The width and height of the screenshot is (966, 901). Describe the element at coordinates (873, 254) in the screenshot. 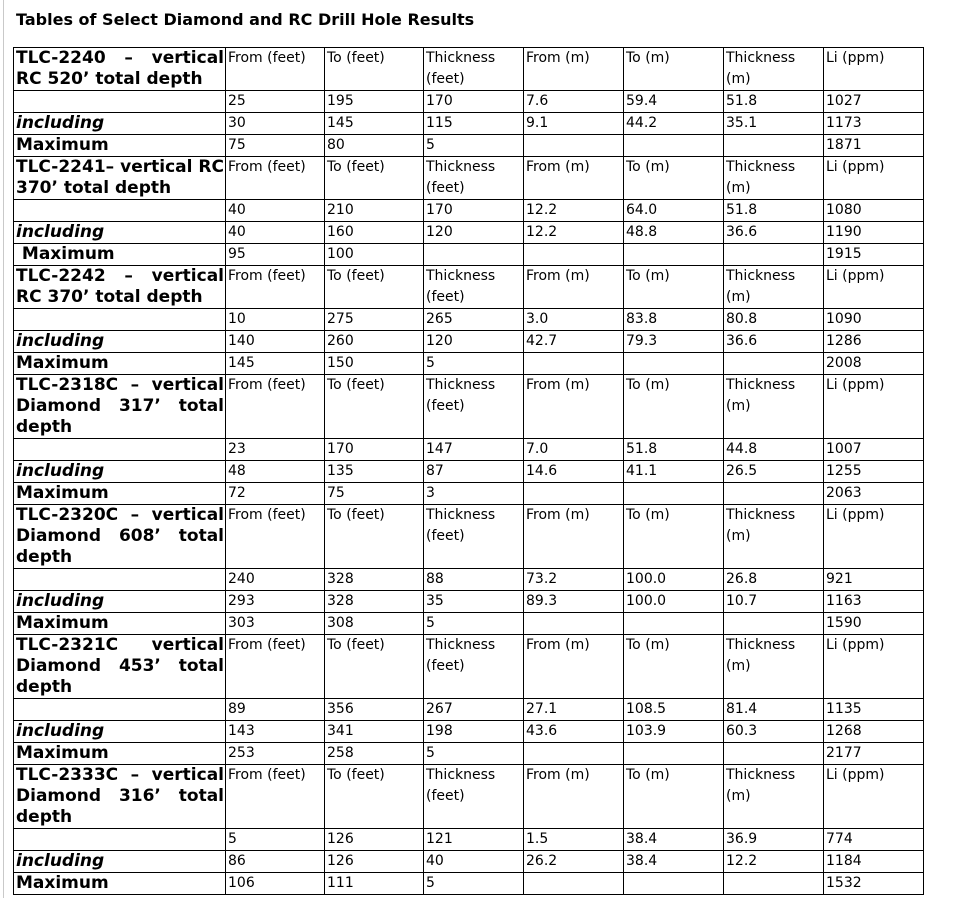

I see `value-cell: 1915` at that location.